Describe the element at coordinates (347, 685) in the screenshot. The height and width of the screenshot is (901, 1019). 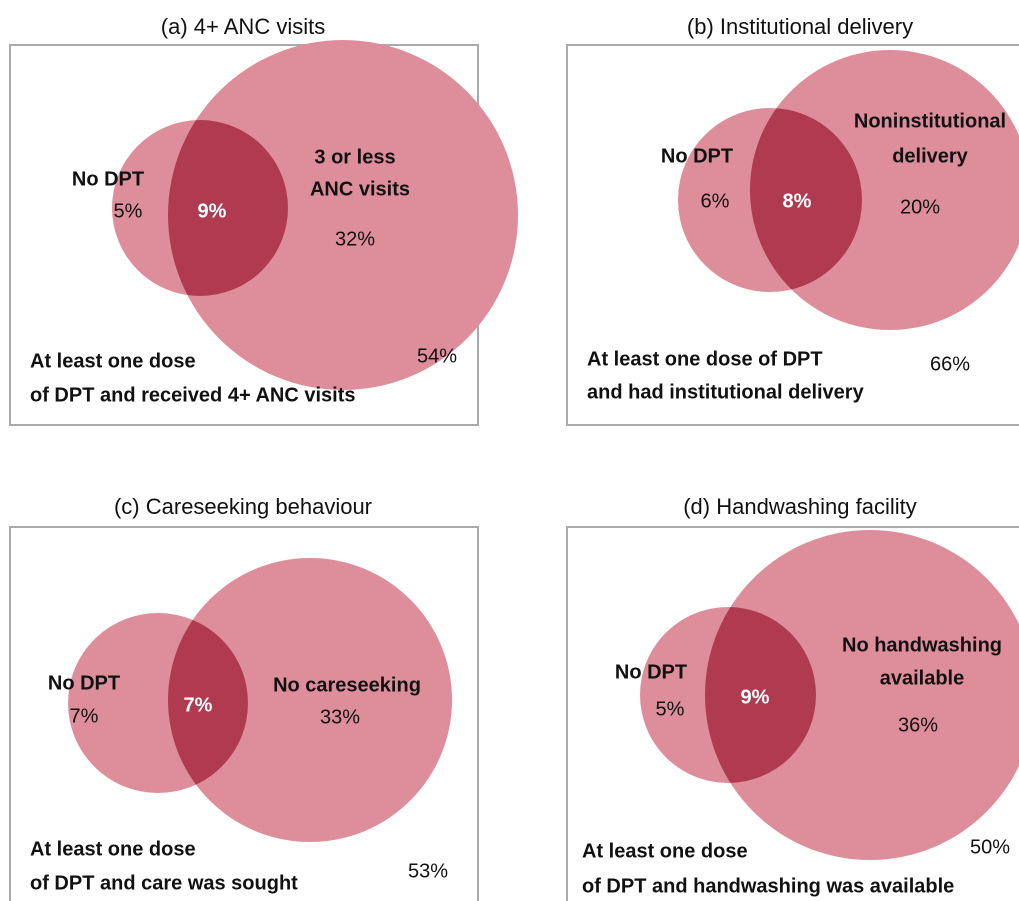
I see `big-label: No careseeking` at that location.